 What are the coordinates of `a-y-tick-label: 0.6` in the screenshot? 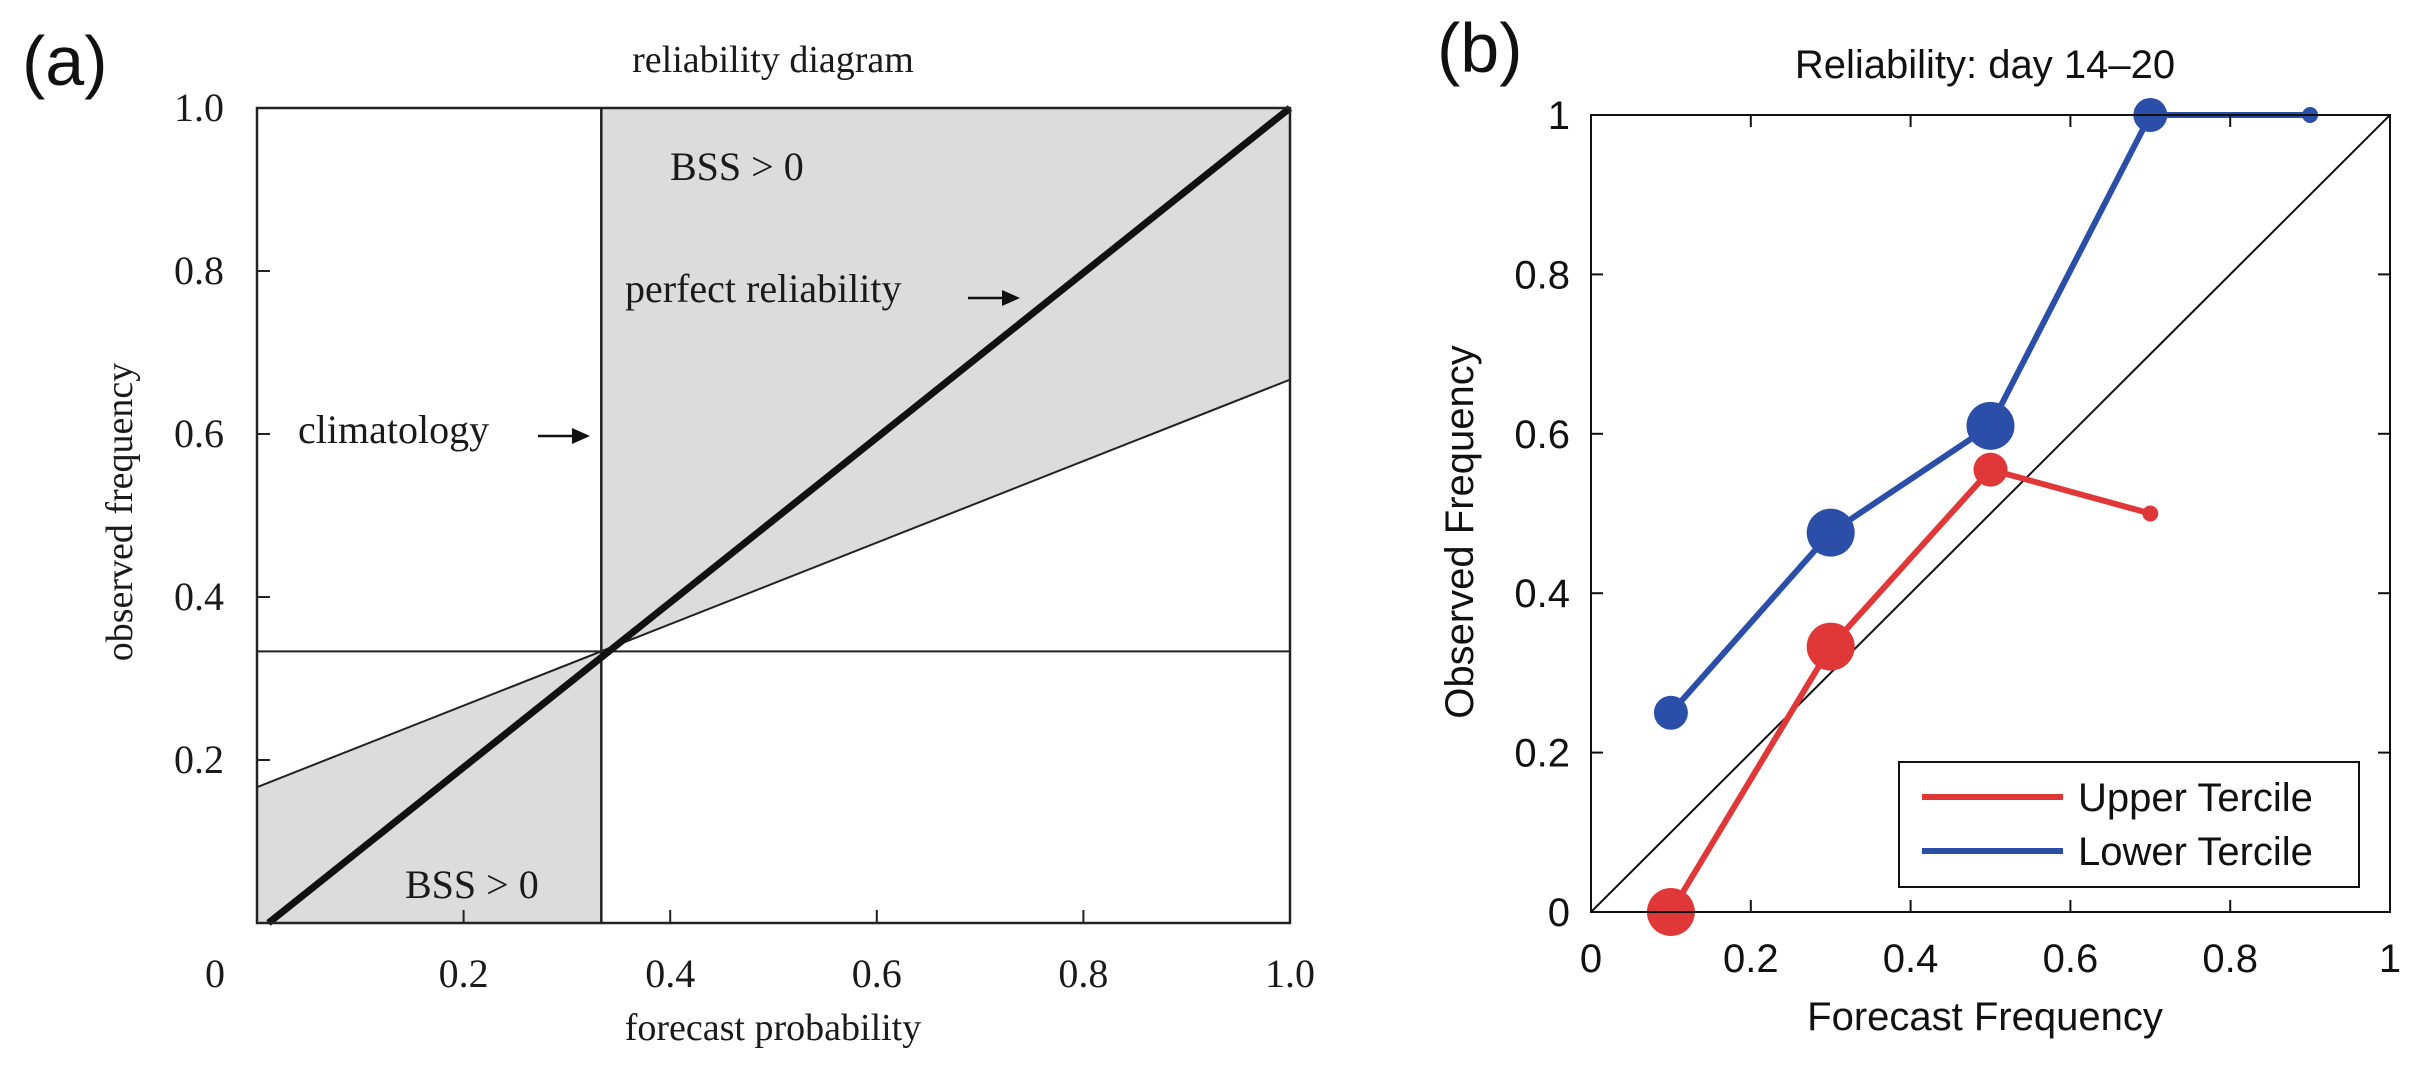 It's located at (199, 433).